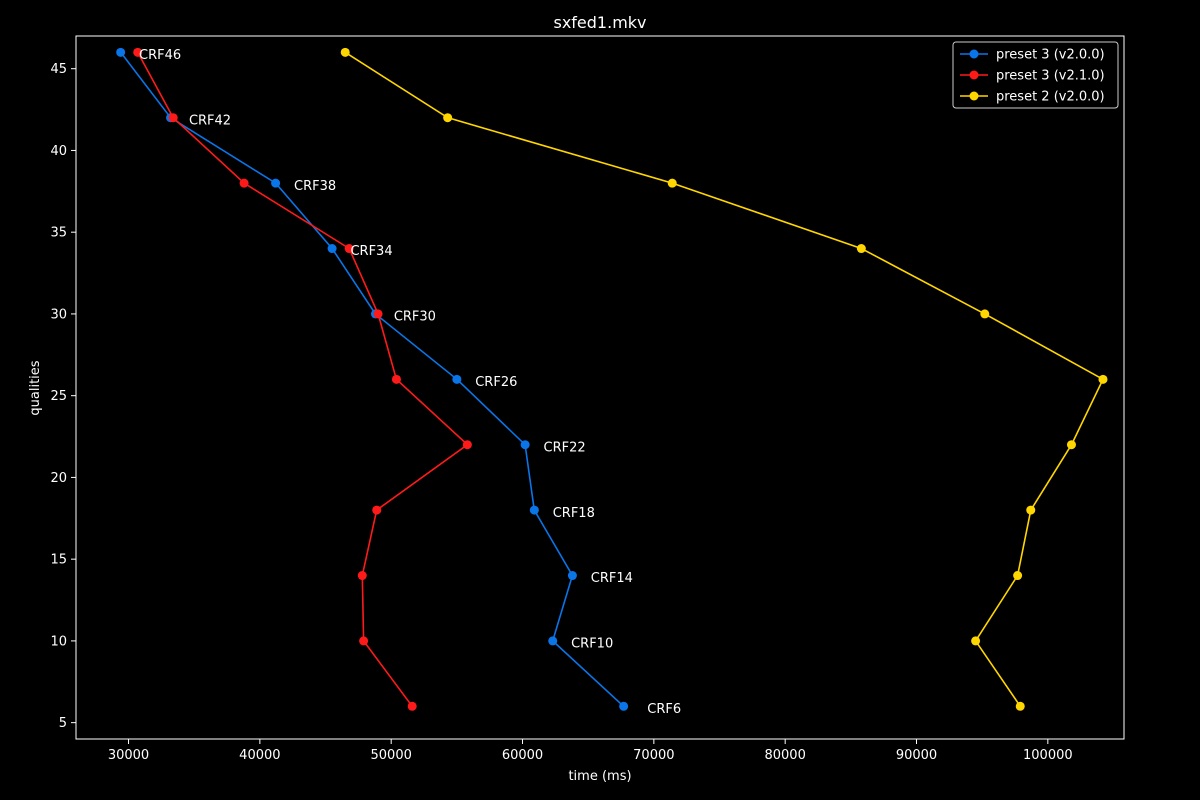  Describe the element at coordinates (391, 755) in the screenshot. I see `x-tick-label: 50000` at that location.